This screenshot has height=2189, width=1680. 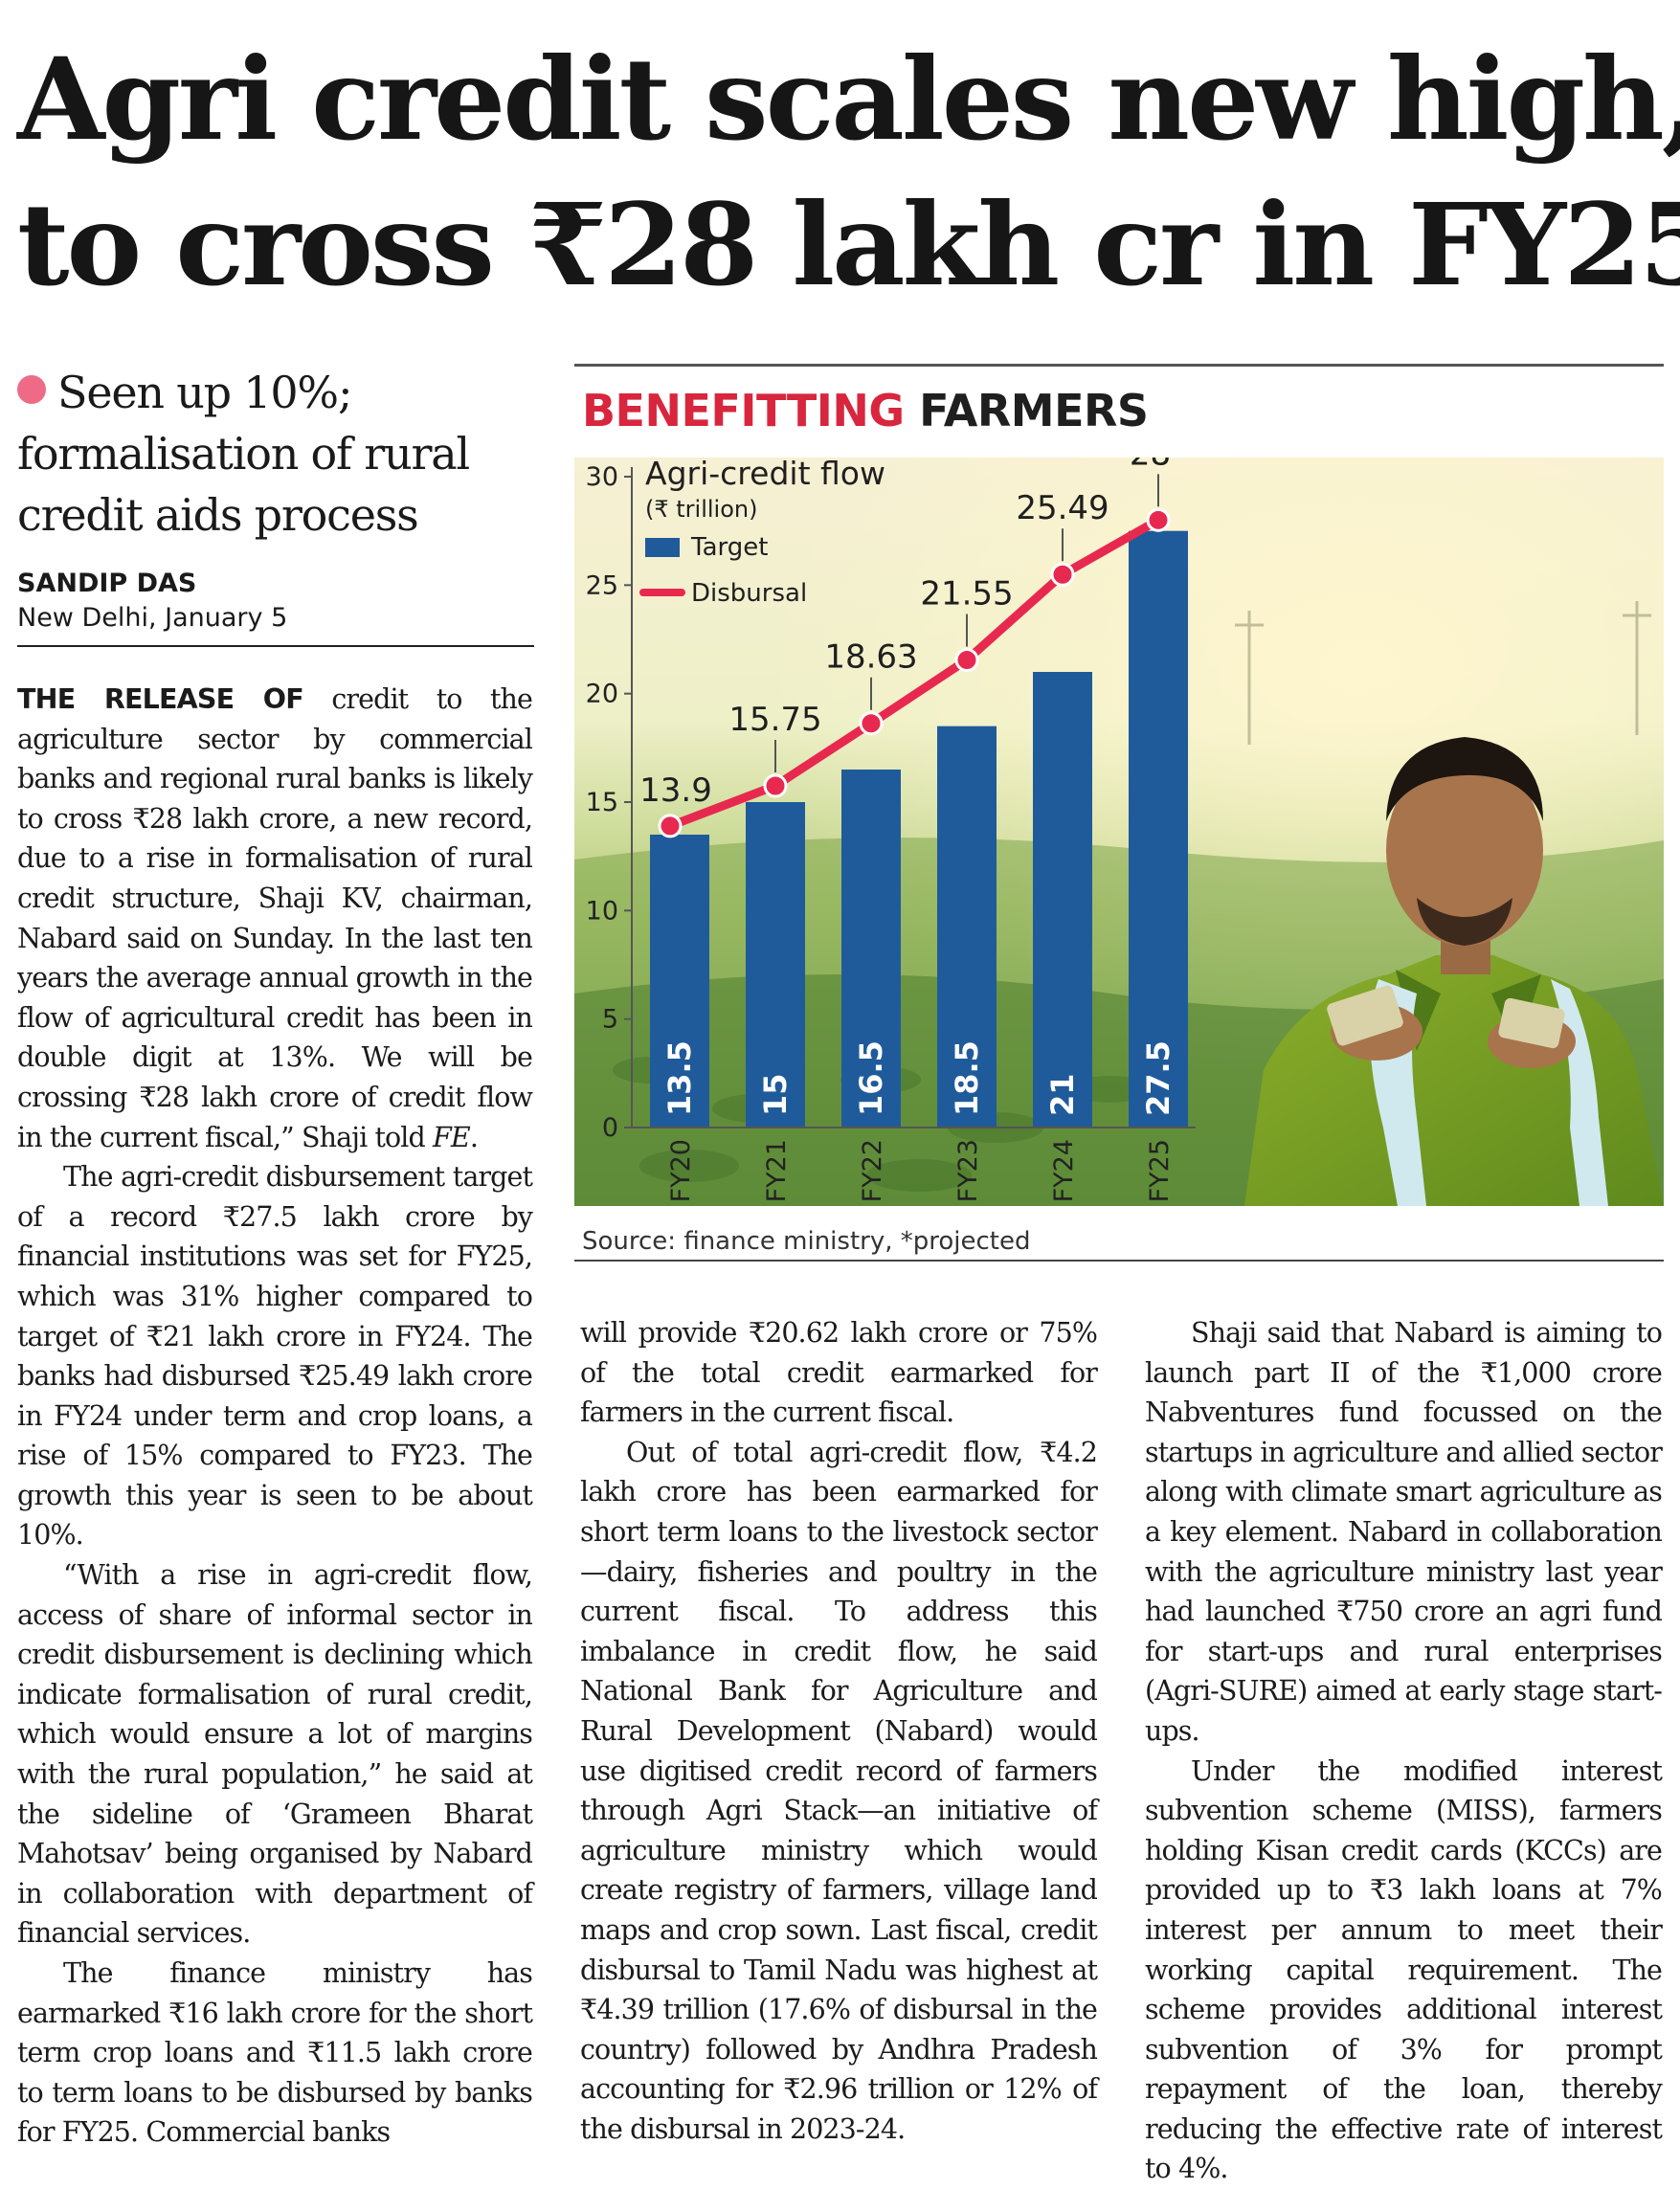 I want to click on panel-title-dark: FARMERS, so click(x=1034, y=410).